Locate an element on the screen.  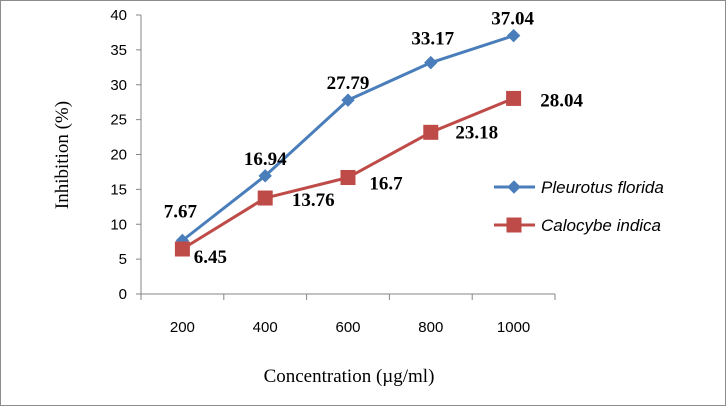
x-tick-label: 1000 is located at coordinates (513, 327).